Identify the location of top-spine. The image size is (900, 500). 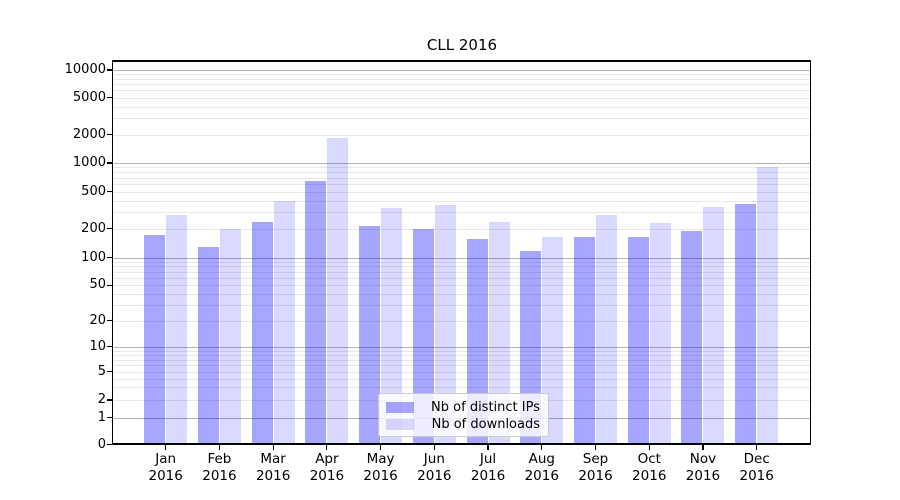
(461, 61).